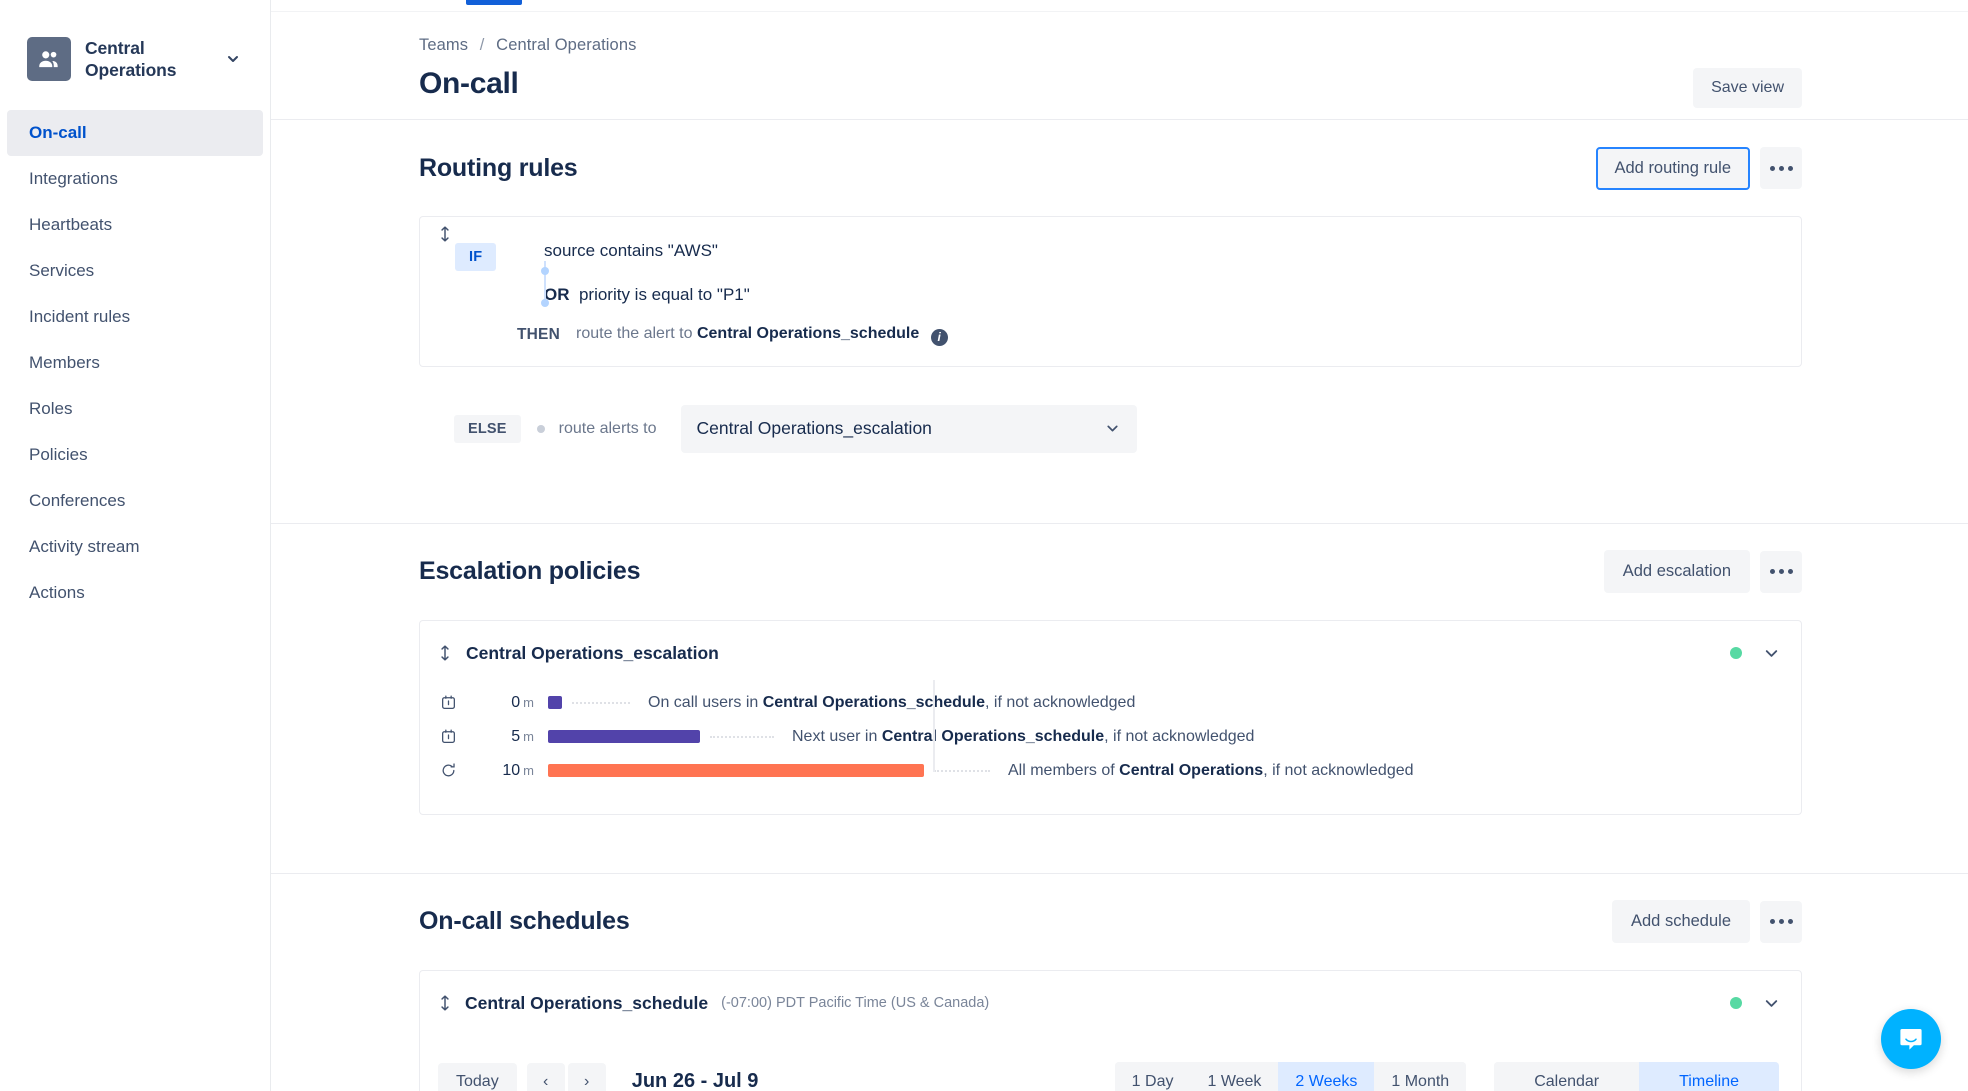  Describe the element at coordinates (131, 59) in the screenshot. I see `team-name: Central Operations` at that location.